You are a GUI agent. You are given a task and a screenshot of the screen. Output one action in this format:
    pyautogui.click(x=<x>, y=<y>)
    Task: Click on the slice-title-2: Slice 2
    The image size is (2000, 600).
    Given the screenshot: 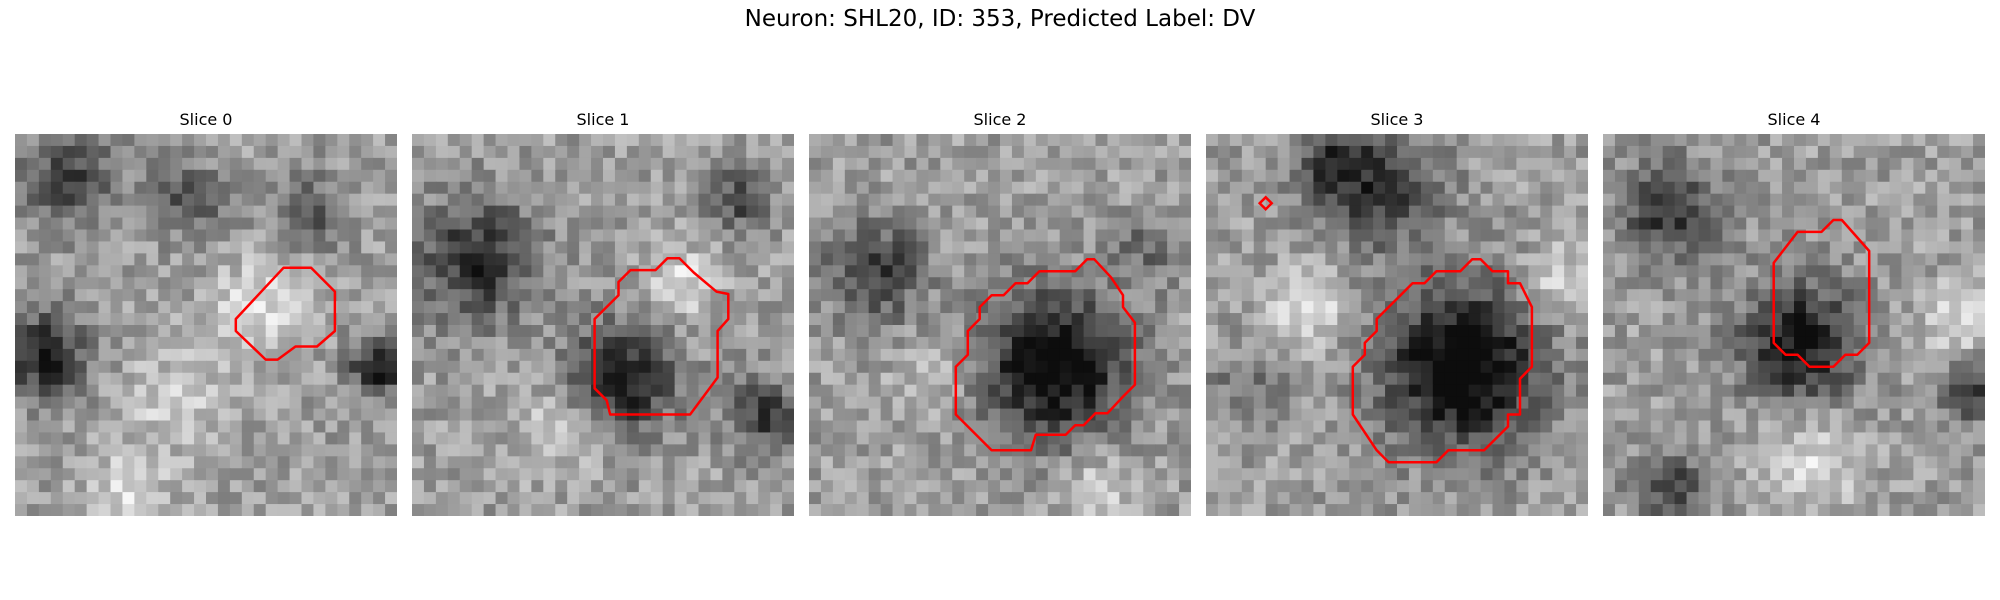 What is the action you would take?
    pyautogui.click(x=1000, y=119)
    